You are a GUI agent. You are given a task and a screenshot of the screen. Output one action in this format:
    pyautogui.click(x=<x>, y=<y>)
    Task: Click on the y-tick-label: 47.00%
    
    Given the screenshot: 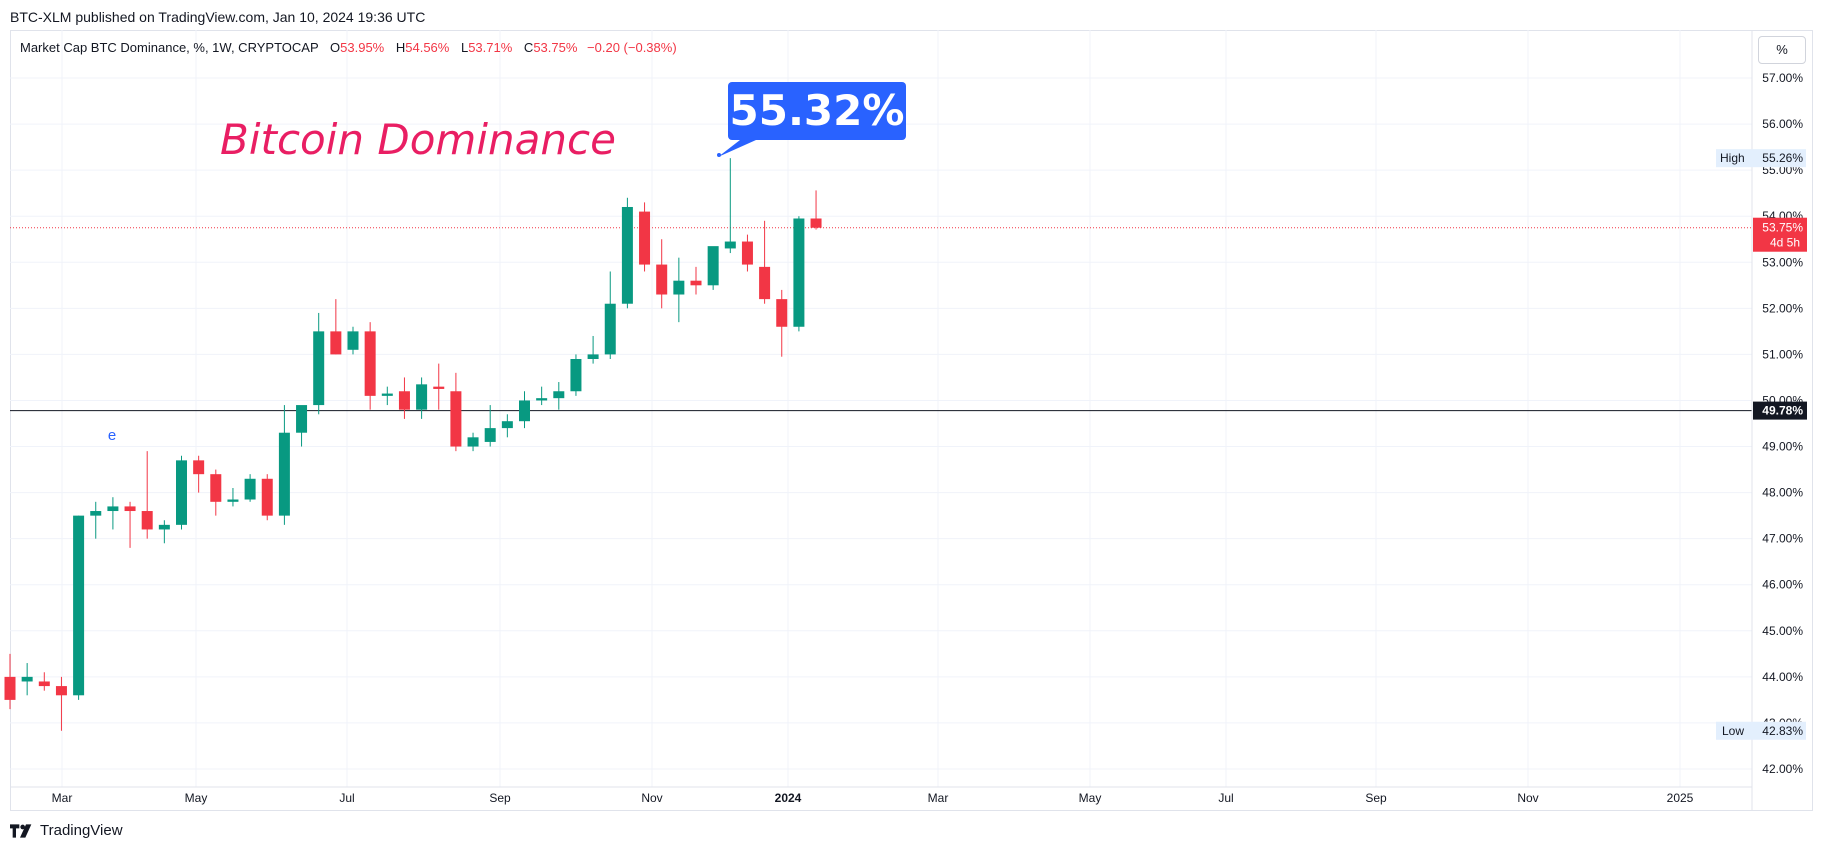 What is the action you would take?
    pyautogui.click(x=1782, y=539)
    